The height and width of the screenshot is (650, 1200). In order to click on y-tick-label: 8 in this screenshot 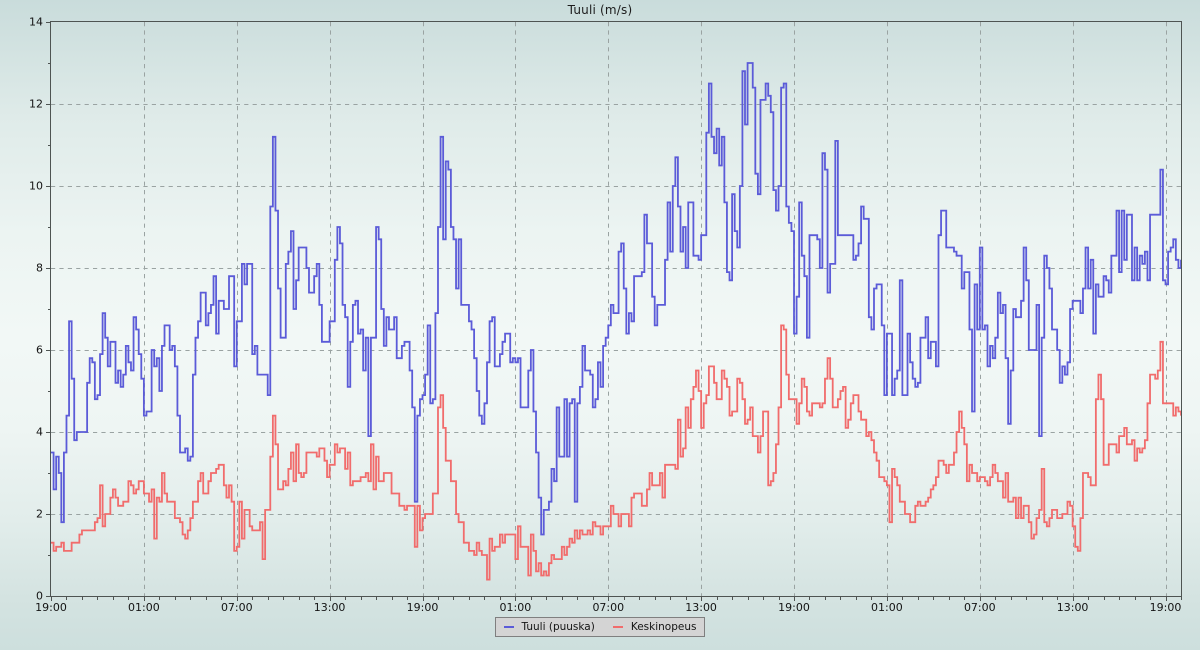, I will do `click(39, 268)`.